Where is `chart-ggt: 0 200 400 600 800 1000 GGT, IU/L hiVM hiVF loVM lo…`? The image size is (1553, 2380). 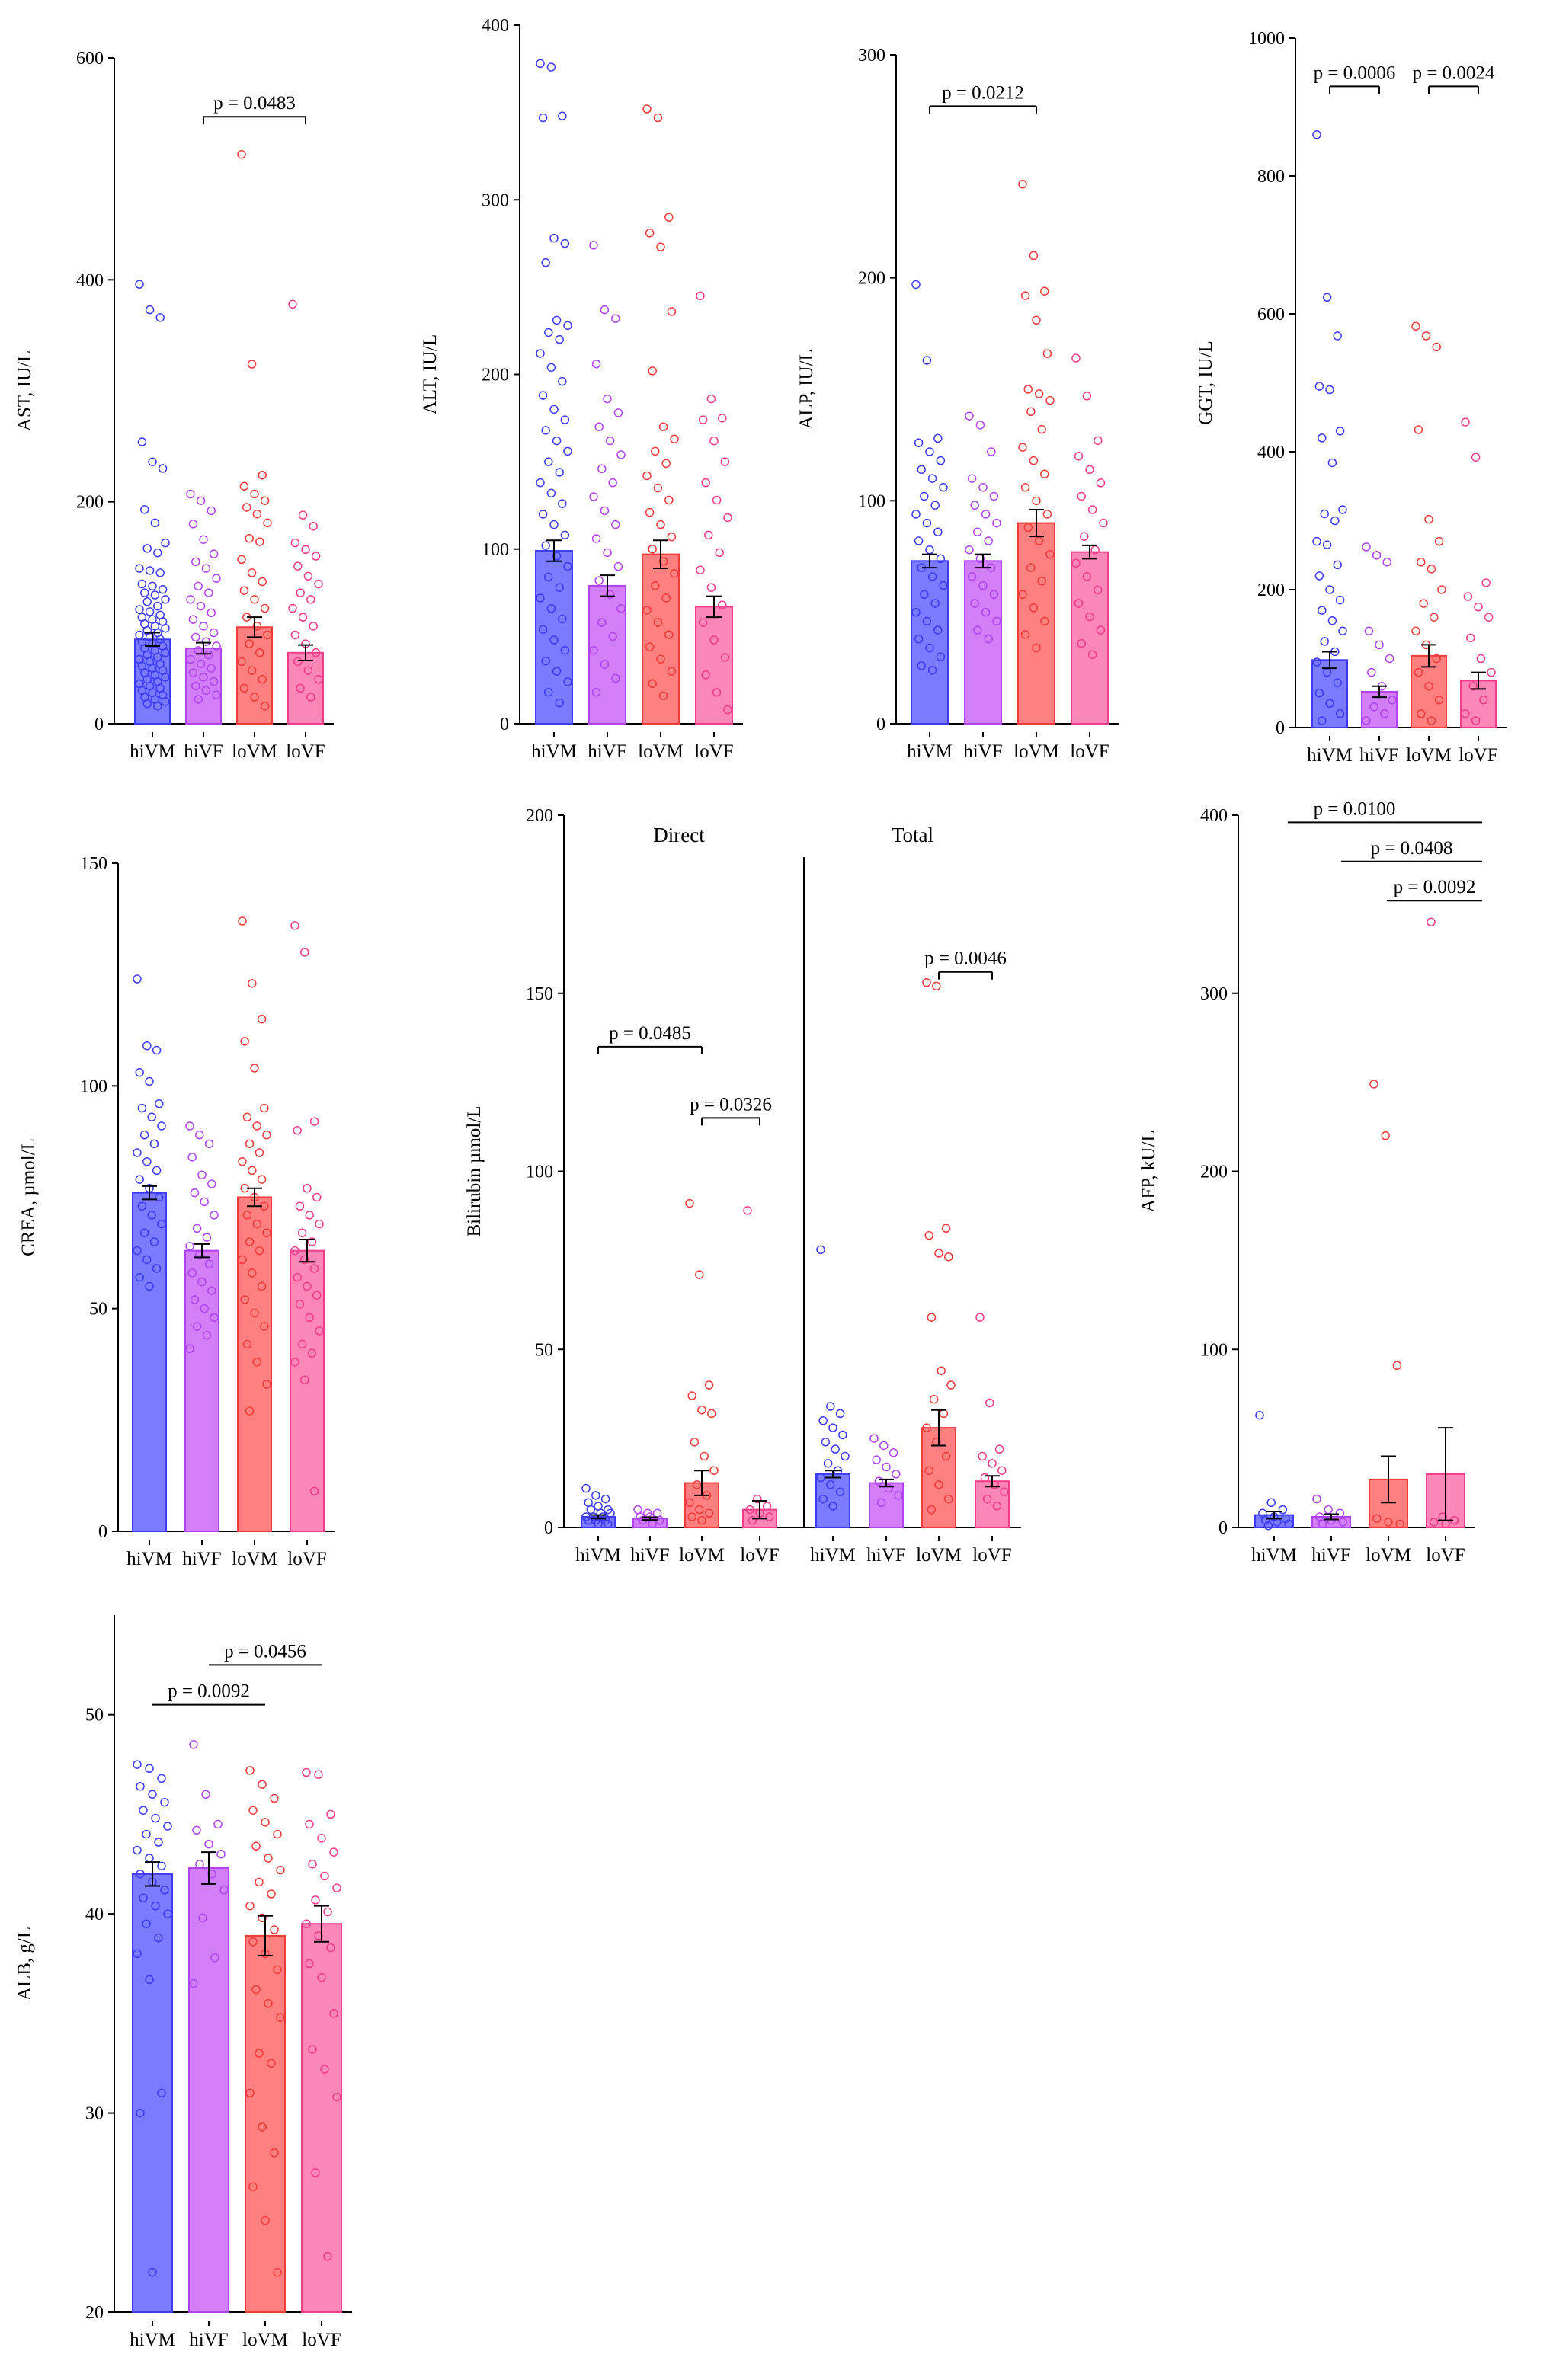
chart-ggt: 0 200 400 600 800 1000 GGT, IU/L hiVM hiVF loVM lo… is located at coordinates (1352, 397).